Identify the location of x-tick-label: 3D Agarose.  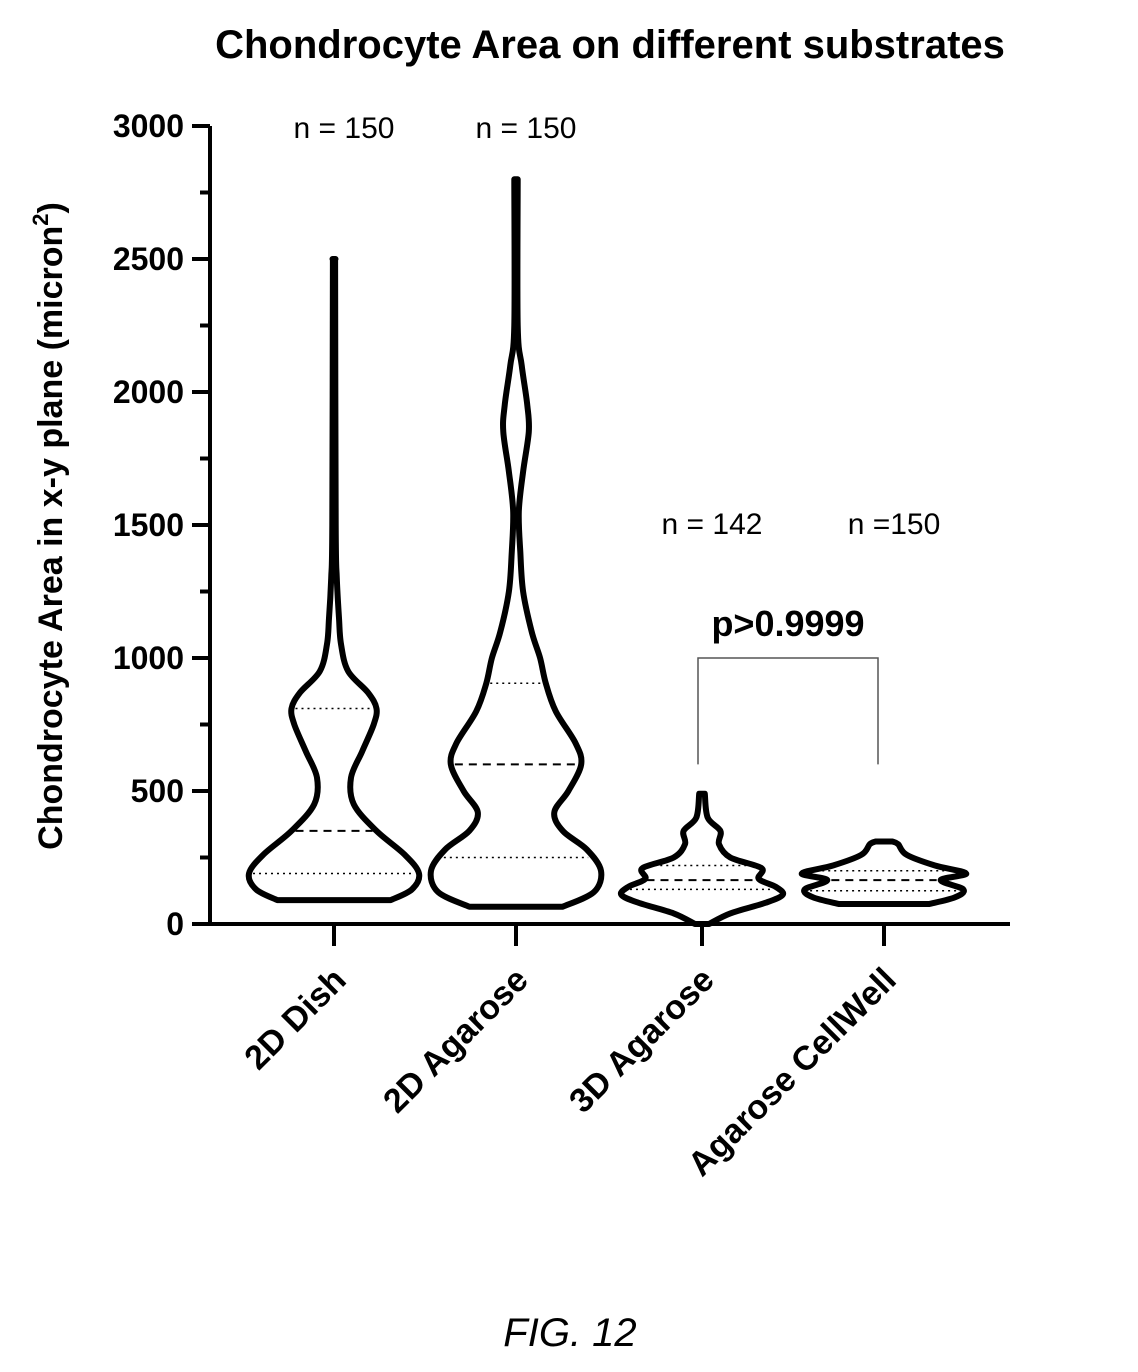
(642, 1041).